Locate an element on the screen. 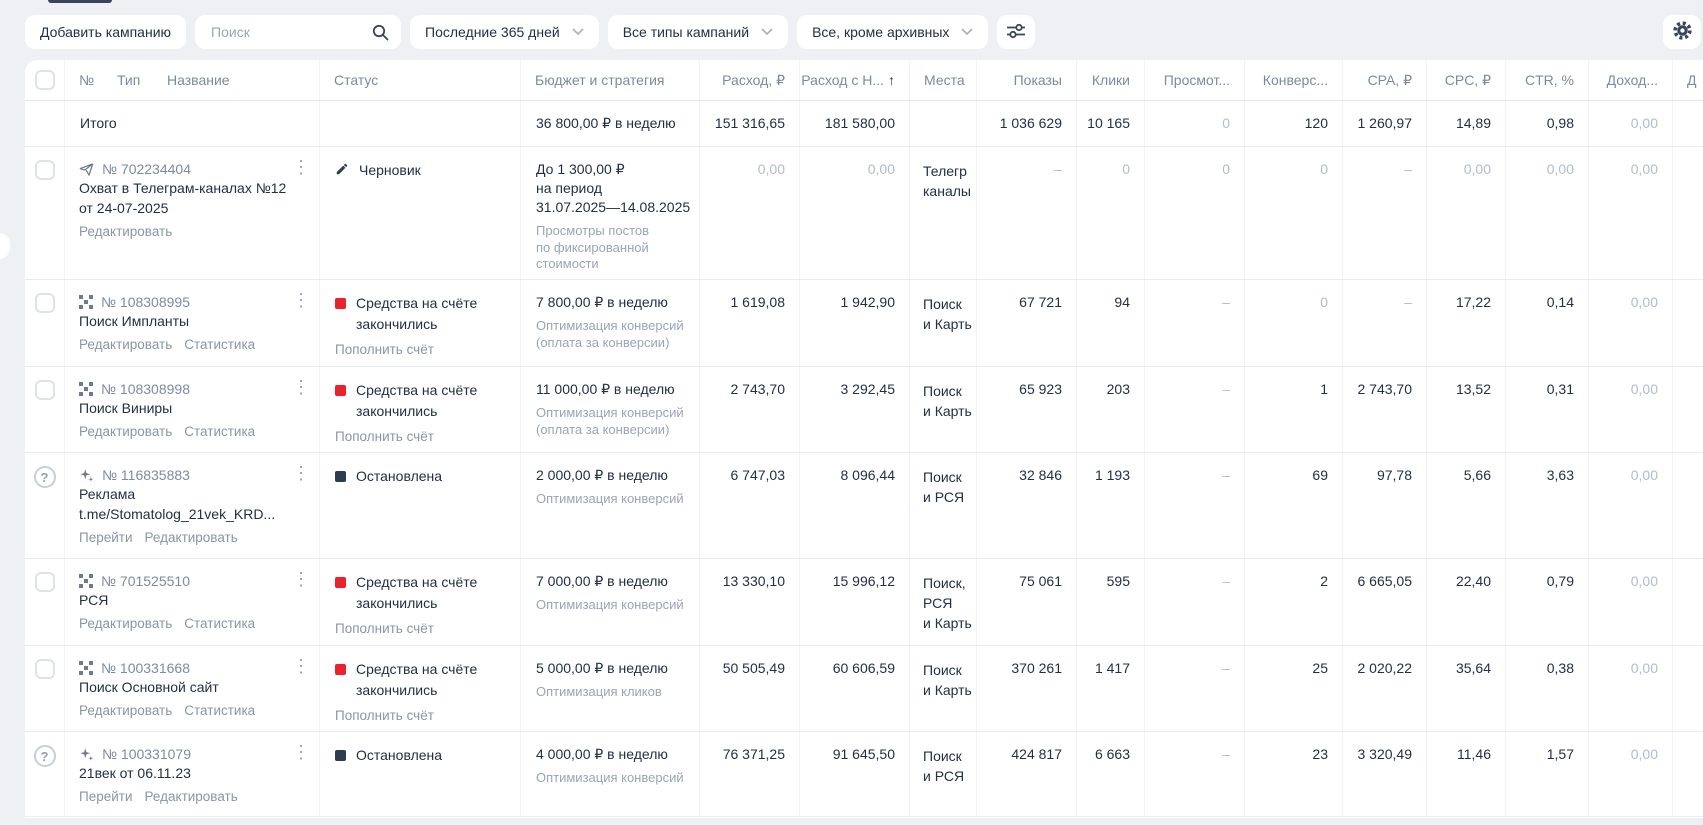 Image resolution: width=1703 pixels, height=825 pixels. header-impressions: Показы is located at coordinates (1027, 80).